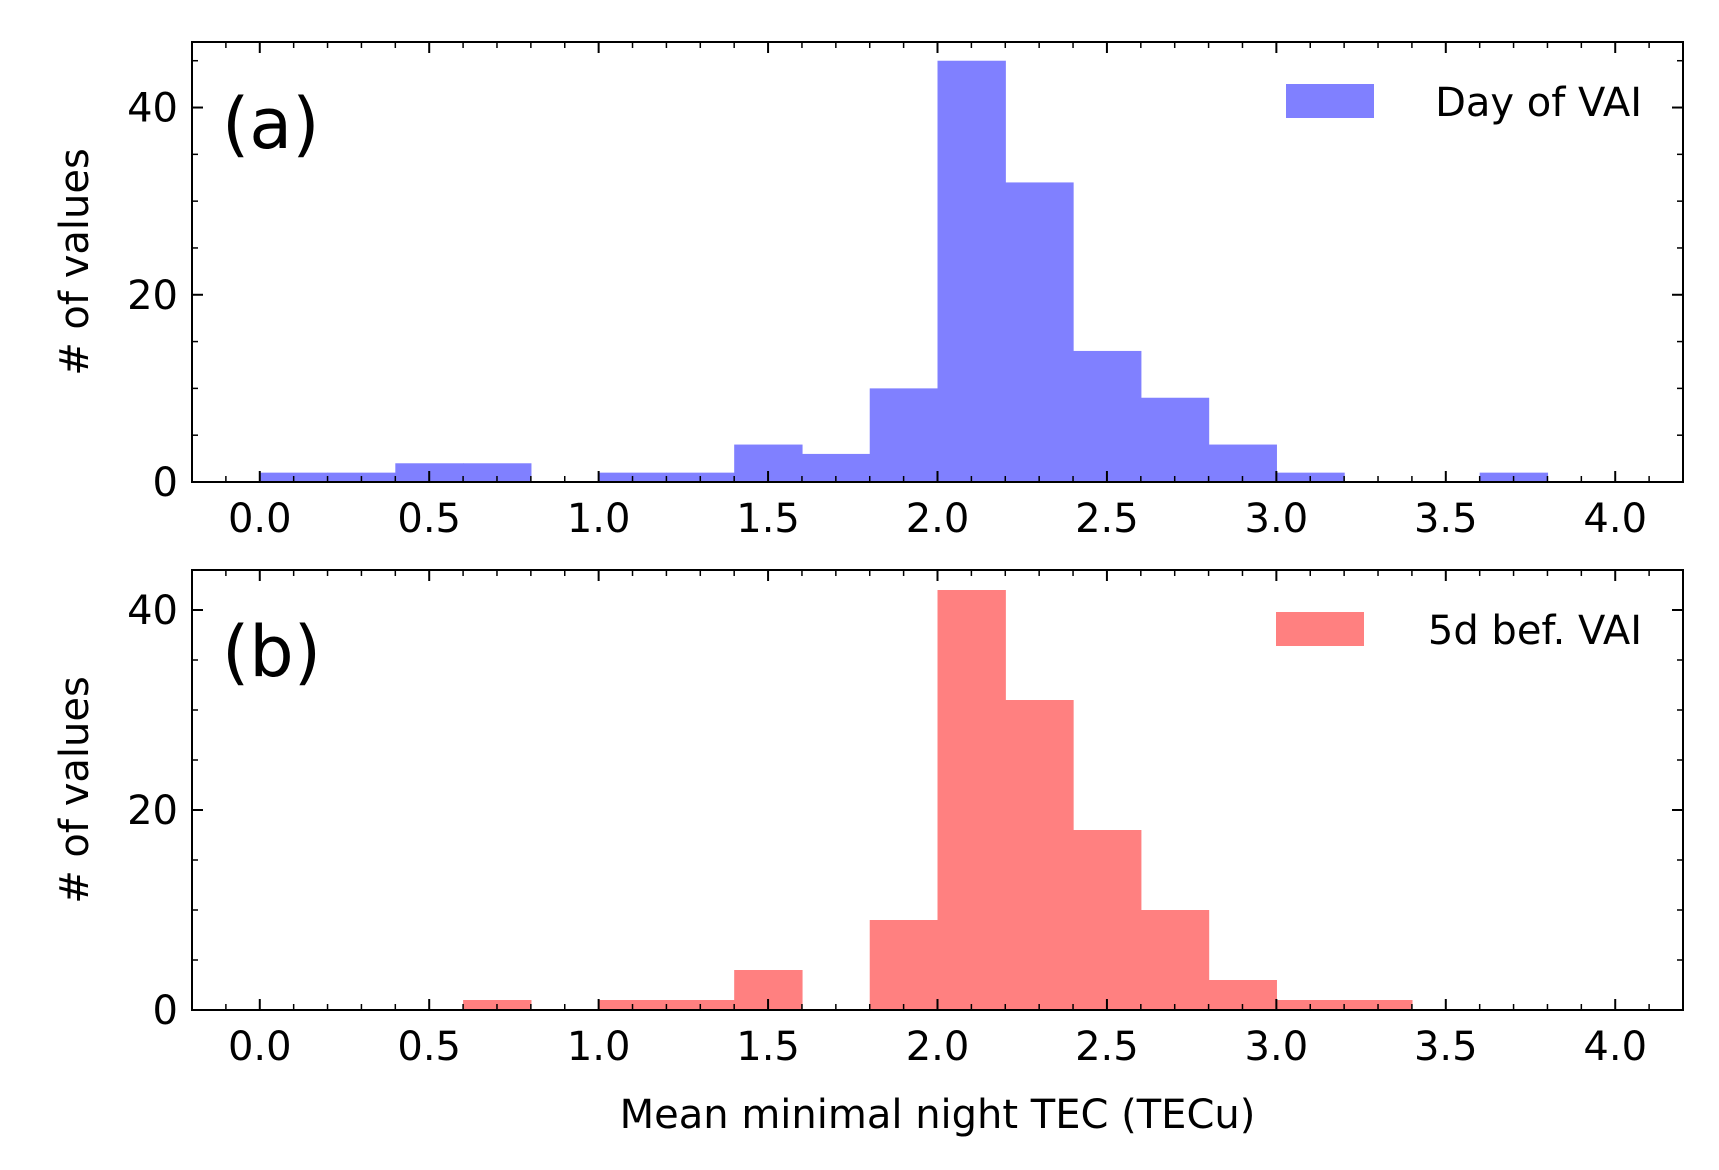 The image size is (1719, 1170). Describe the element at coordinates (938, 1115) in the screenshot. I see `x-axis-label: Mean minimal night TEC (TECu)` at that location.